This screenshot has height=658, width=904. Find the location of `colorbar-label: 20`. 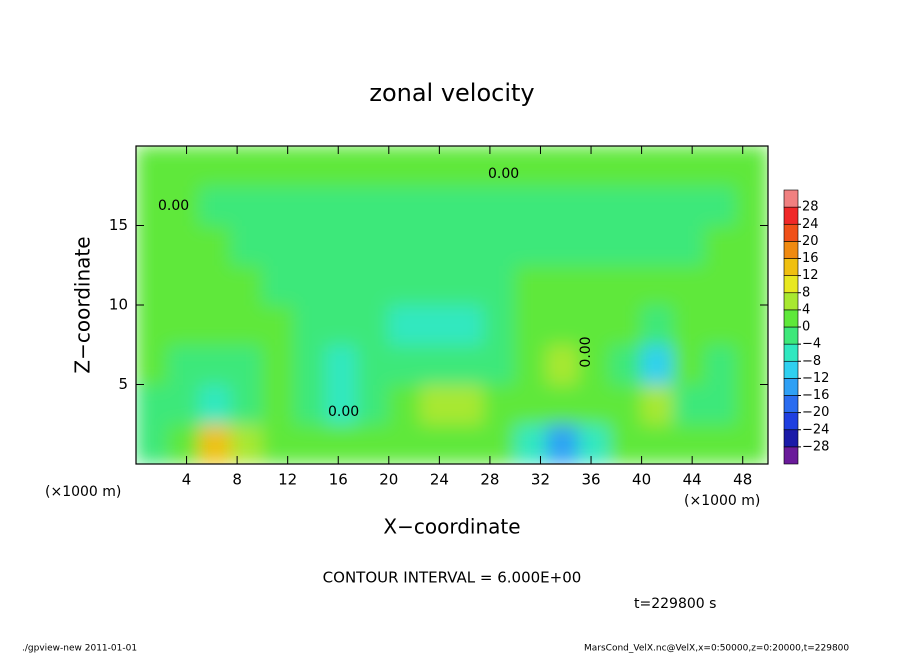

colorbar-label: 20 is located at coordinates (810, 241).